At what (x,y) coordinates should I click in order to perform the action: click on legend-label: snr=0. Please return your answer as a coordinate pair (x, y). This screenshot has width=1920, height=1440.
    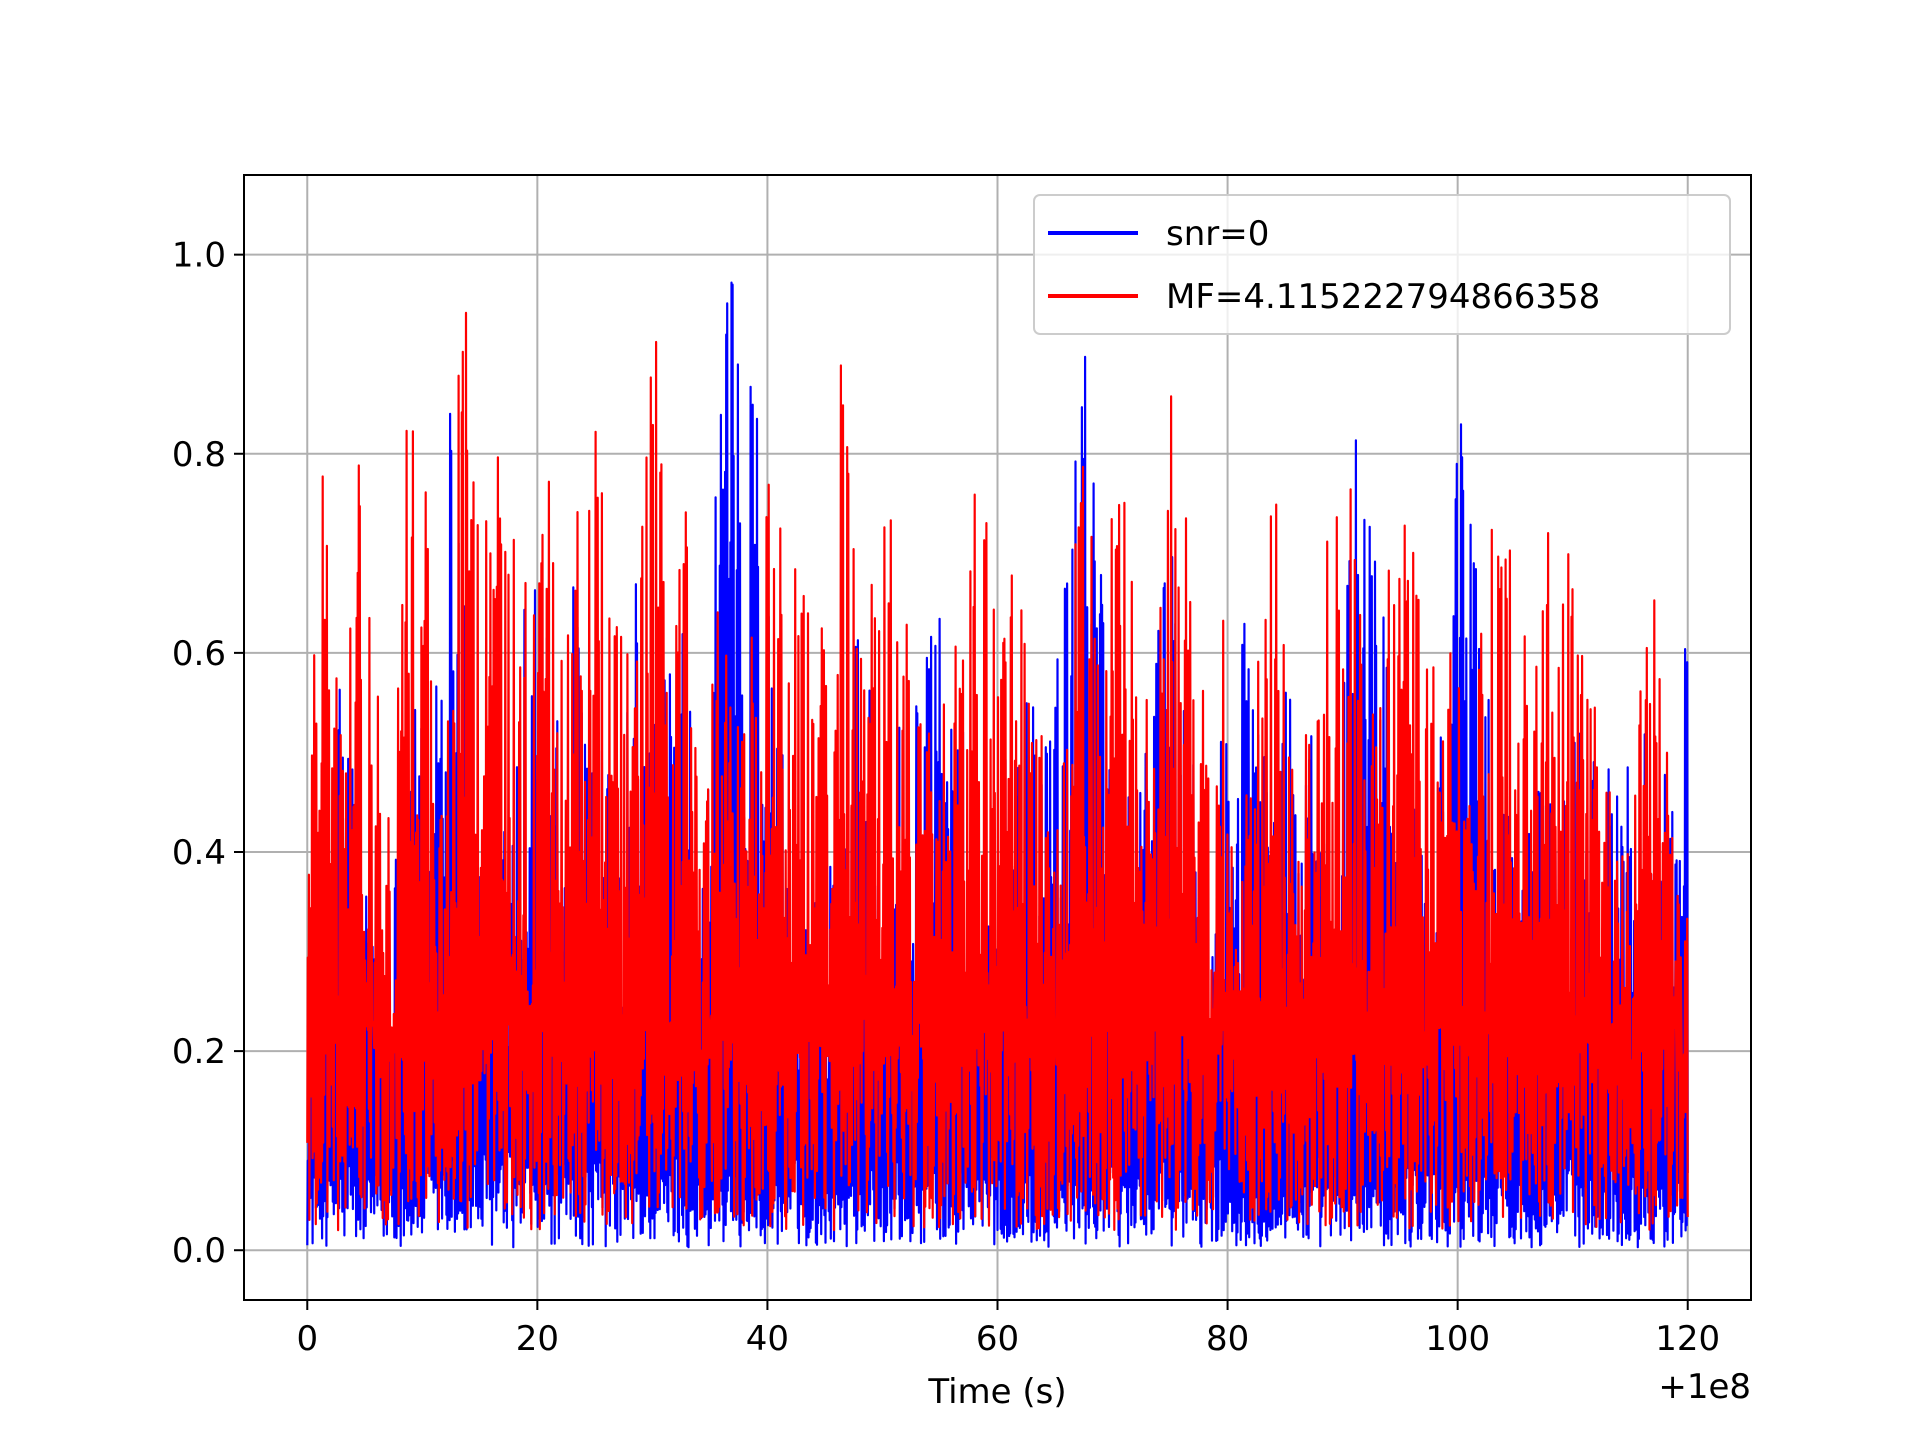
    Looking at the image, I should click on (1217, 234).